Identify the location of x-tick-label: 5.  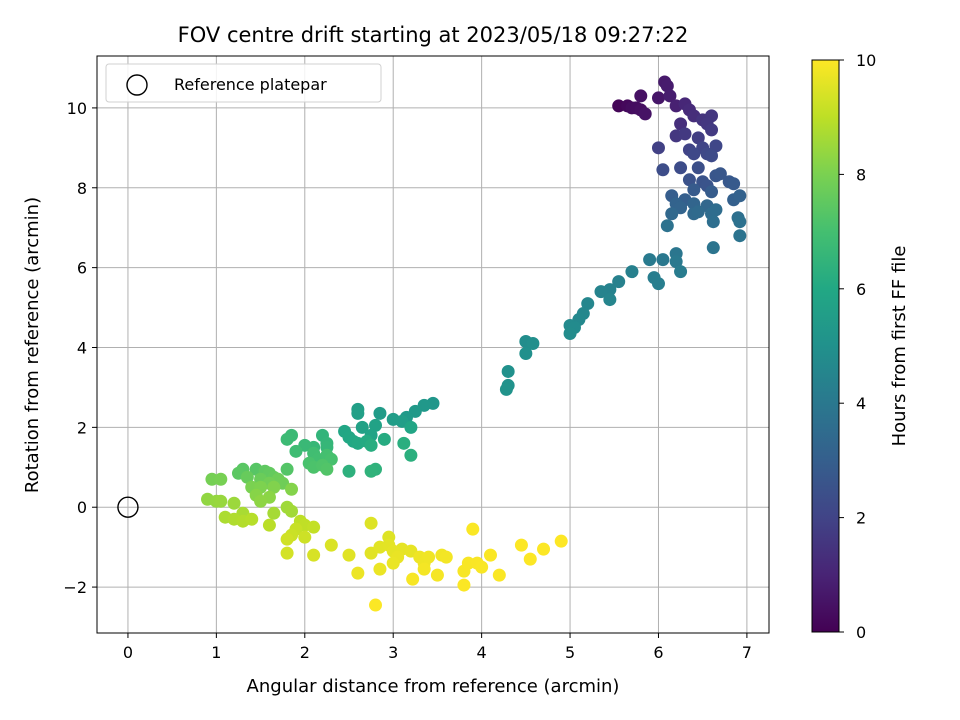
(570, 652).